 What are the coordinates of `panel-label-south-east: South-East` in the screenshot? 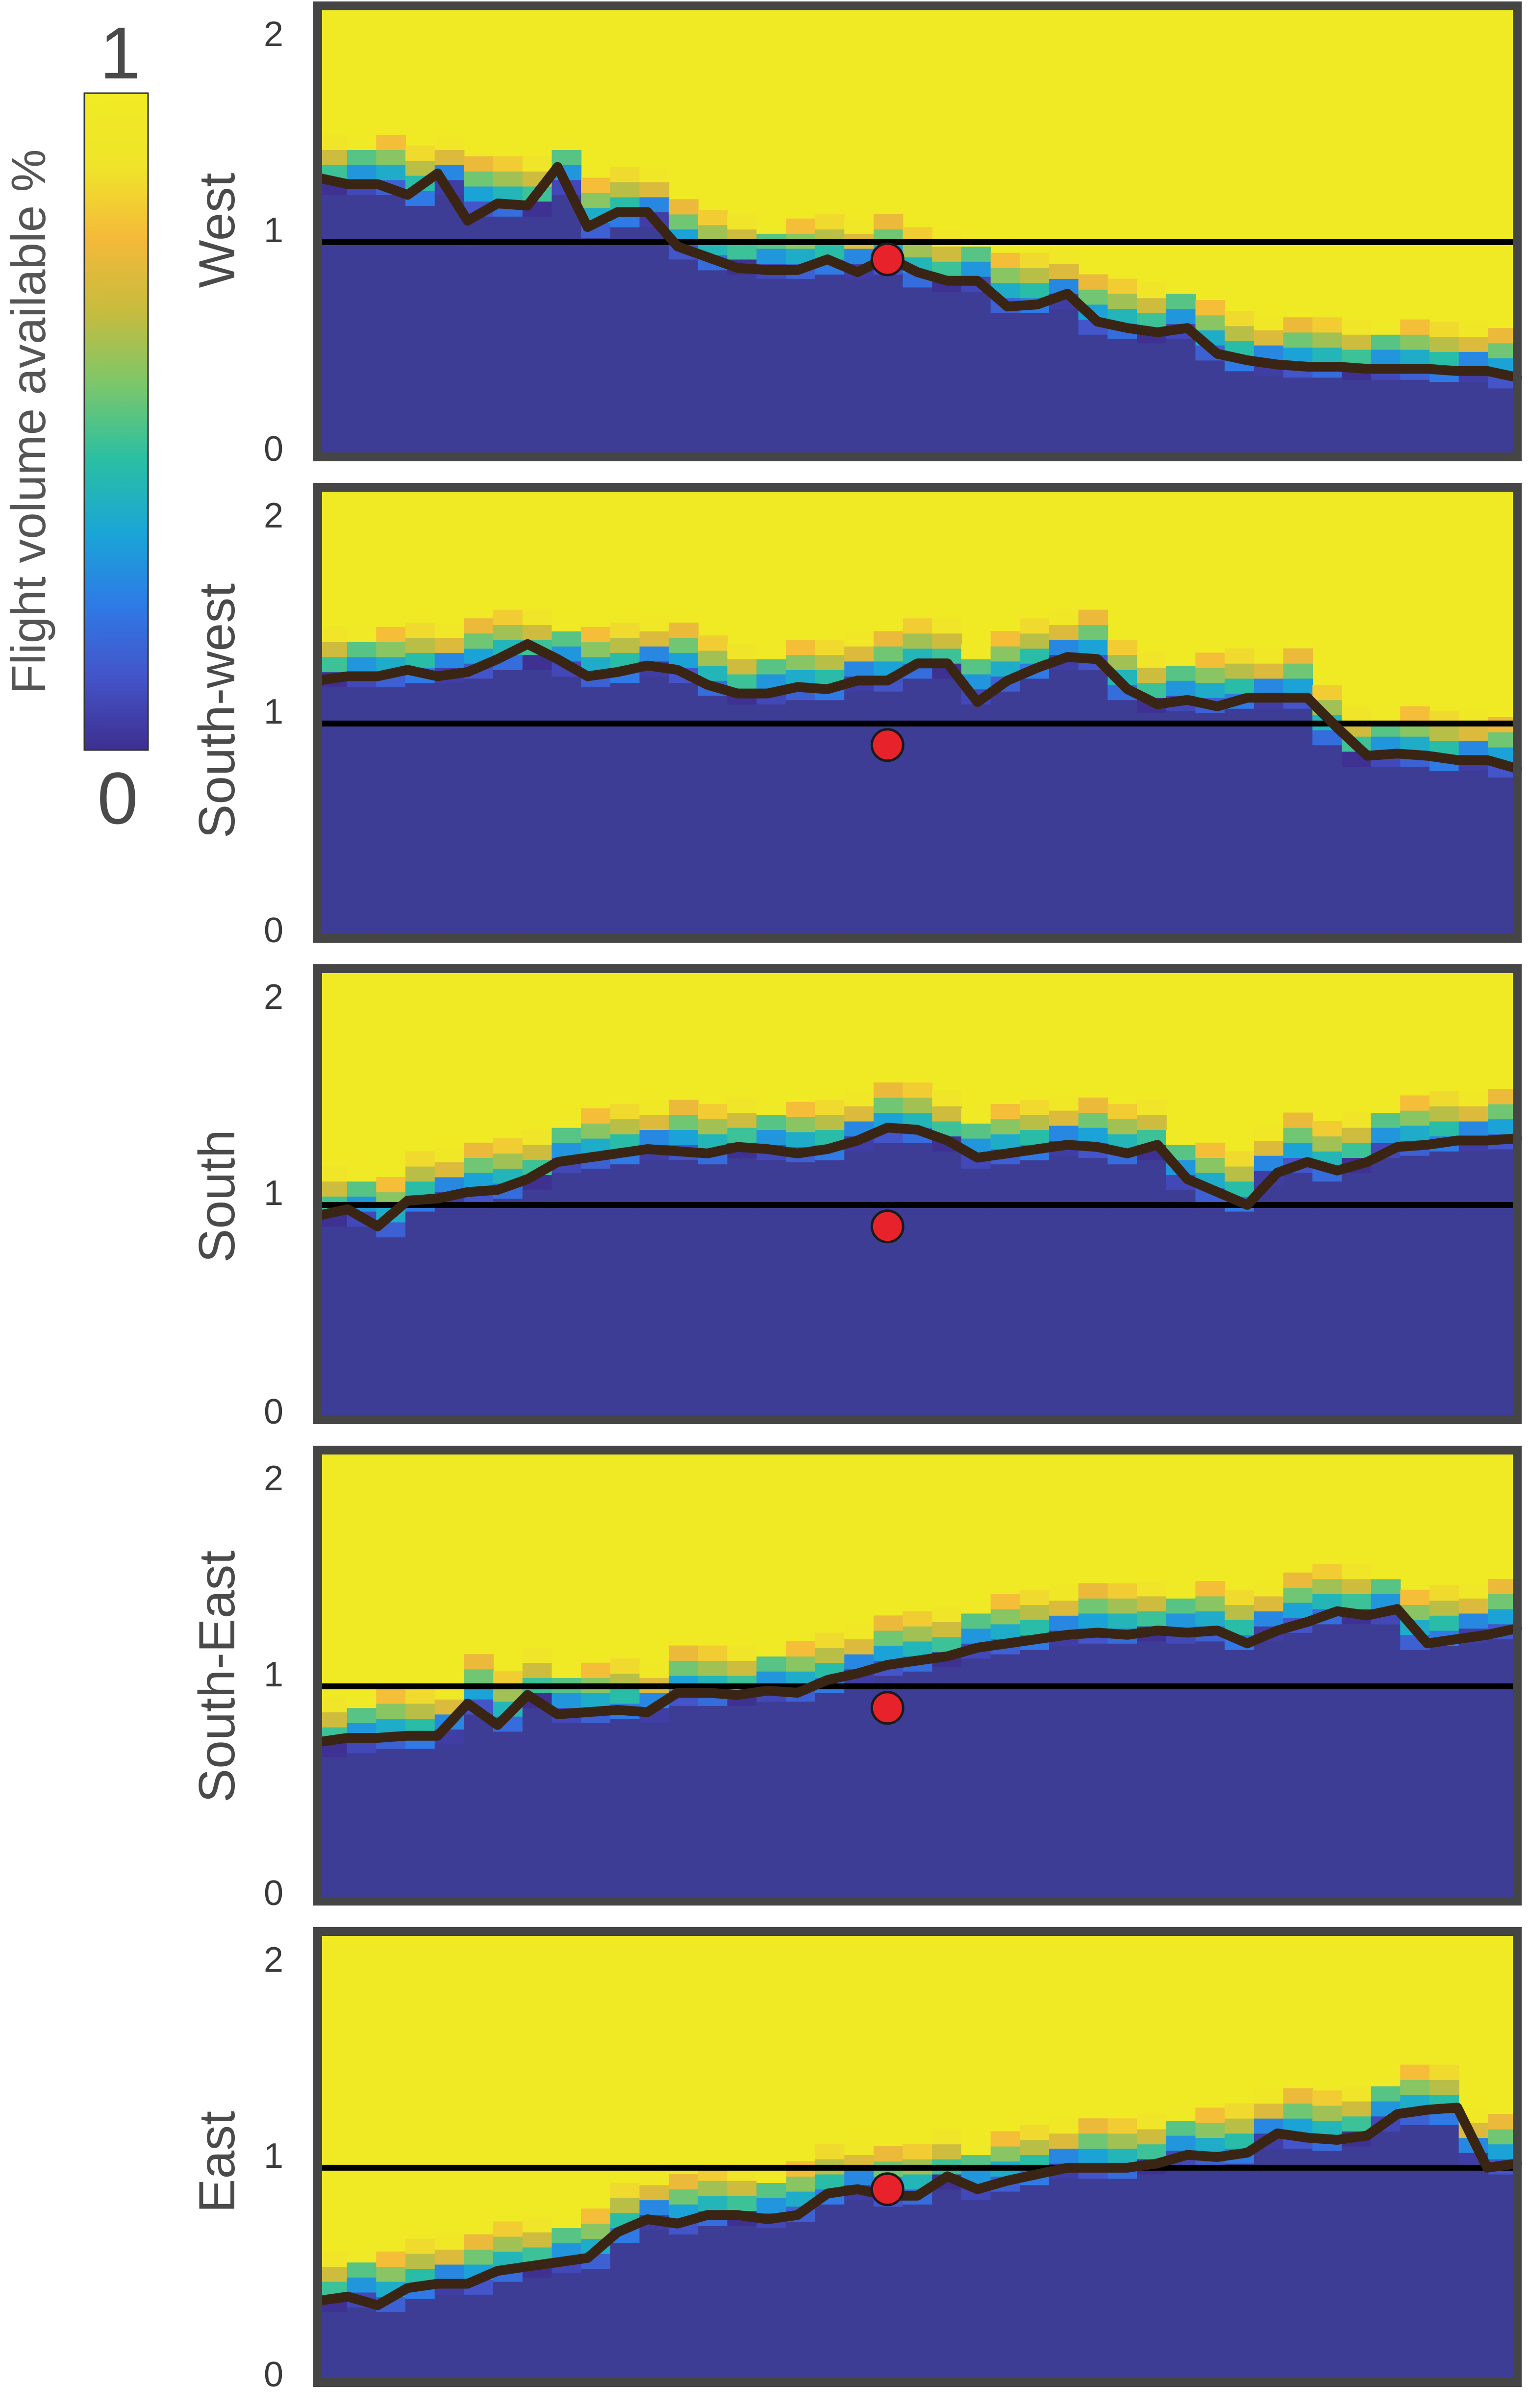 It's located at (217, 1677).